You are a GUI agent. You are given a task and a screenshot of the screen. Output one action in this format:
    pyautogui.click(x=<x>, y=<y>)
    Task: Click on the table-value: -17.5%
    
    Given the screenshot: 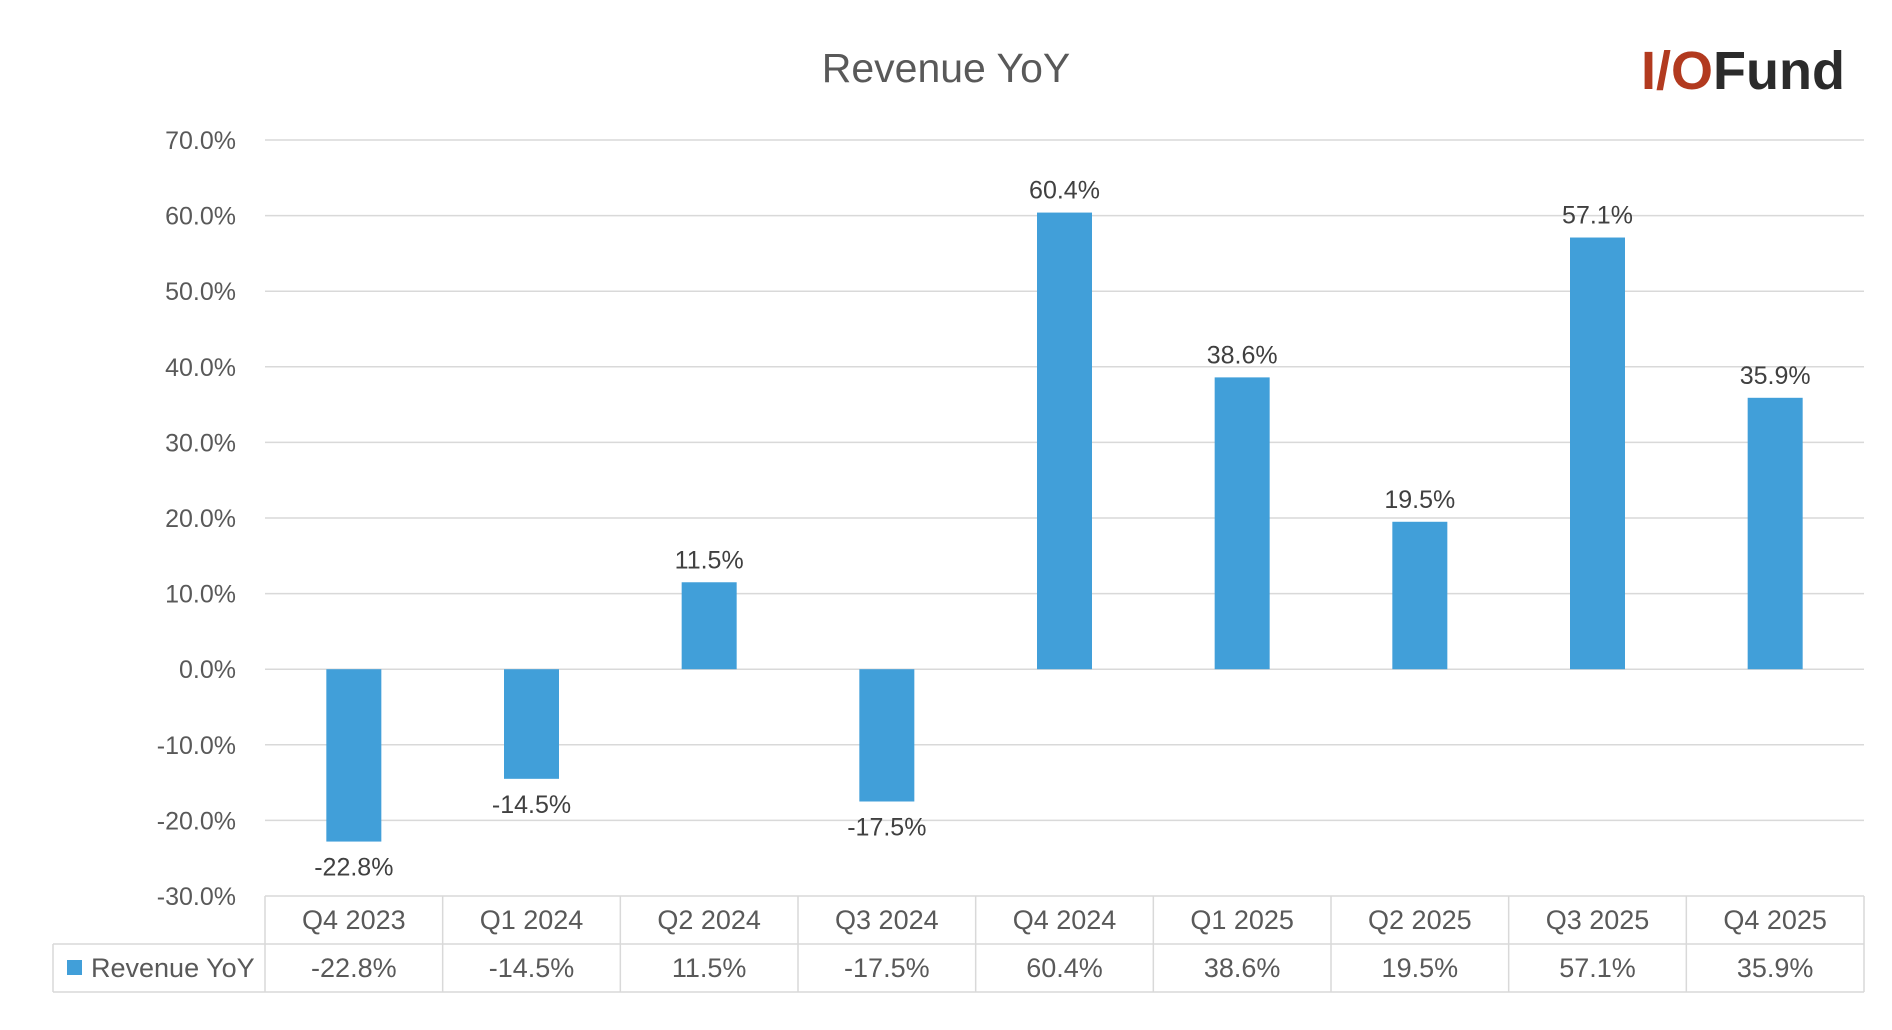 What is the action you would take?
    pyautogui.click(x=887, y=968)
    